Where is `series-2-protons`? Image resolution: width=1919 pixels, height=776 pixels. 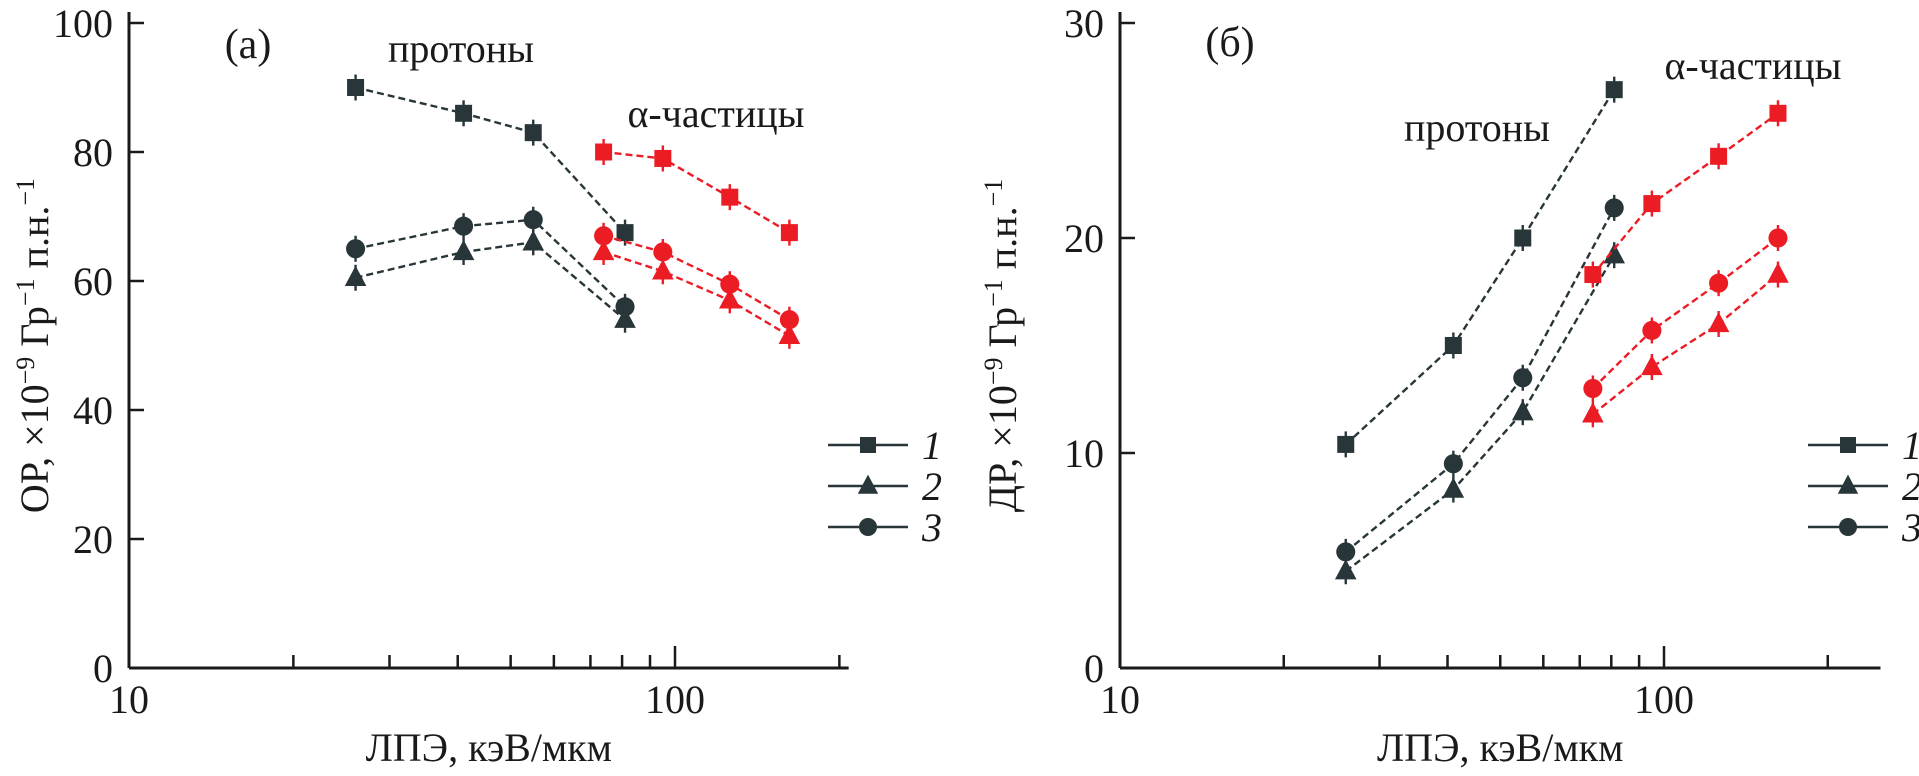 series-2-protons is located at coordinates (1480, 413).